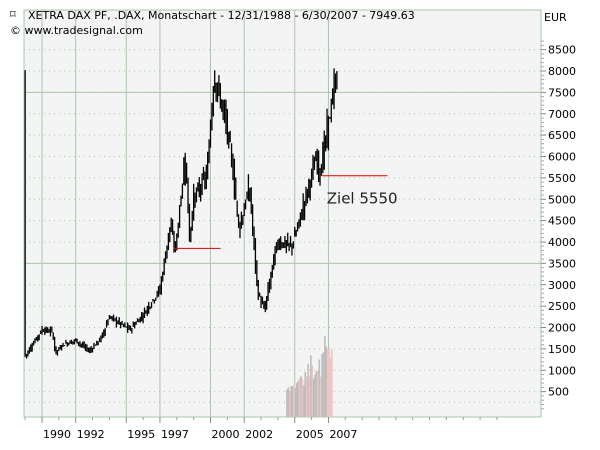 This screenshot has height=450, width=600. What do you see at coordinates (562, 306) in the screenshot?
I see `y-tick-label: 2500` at bounding box center [562, 306].